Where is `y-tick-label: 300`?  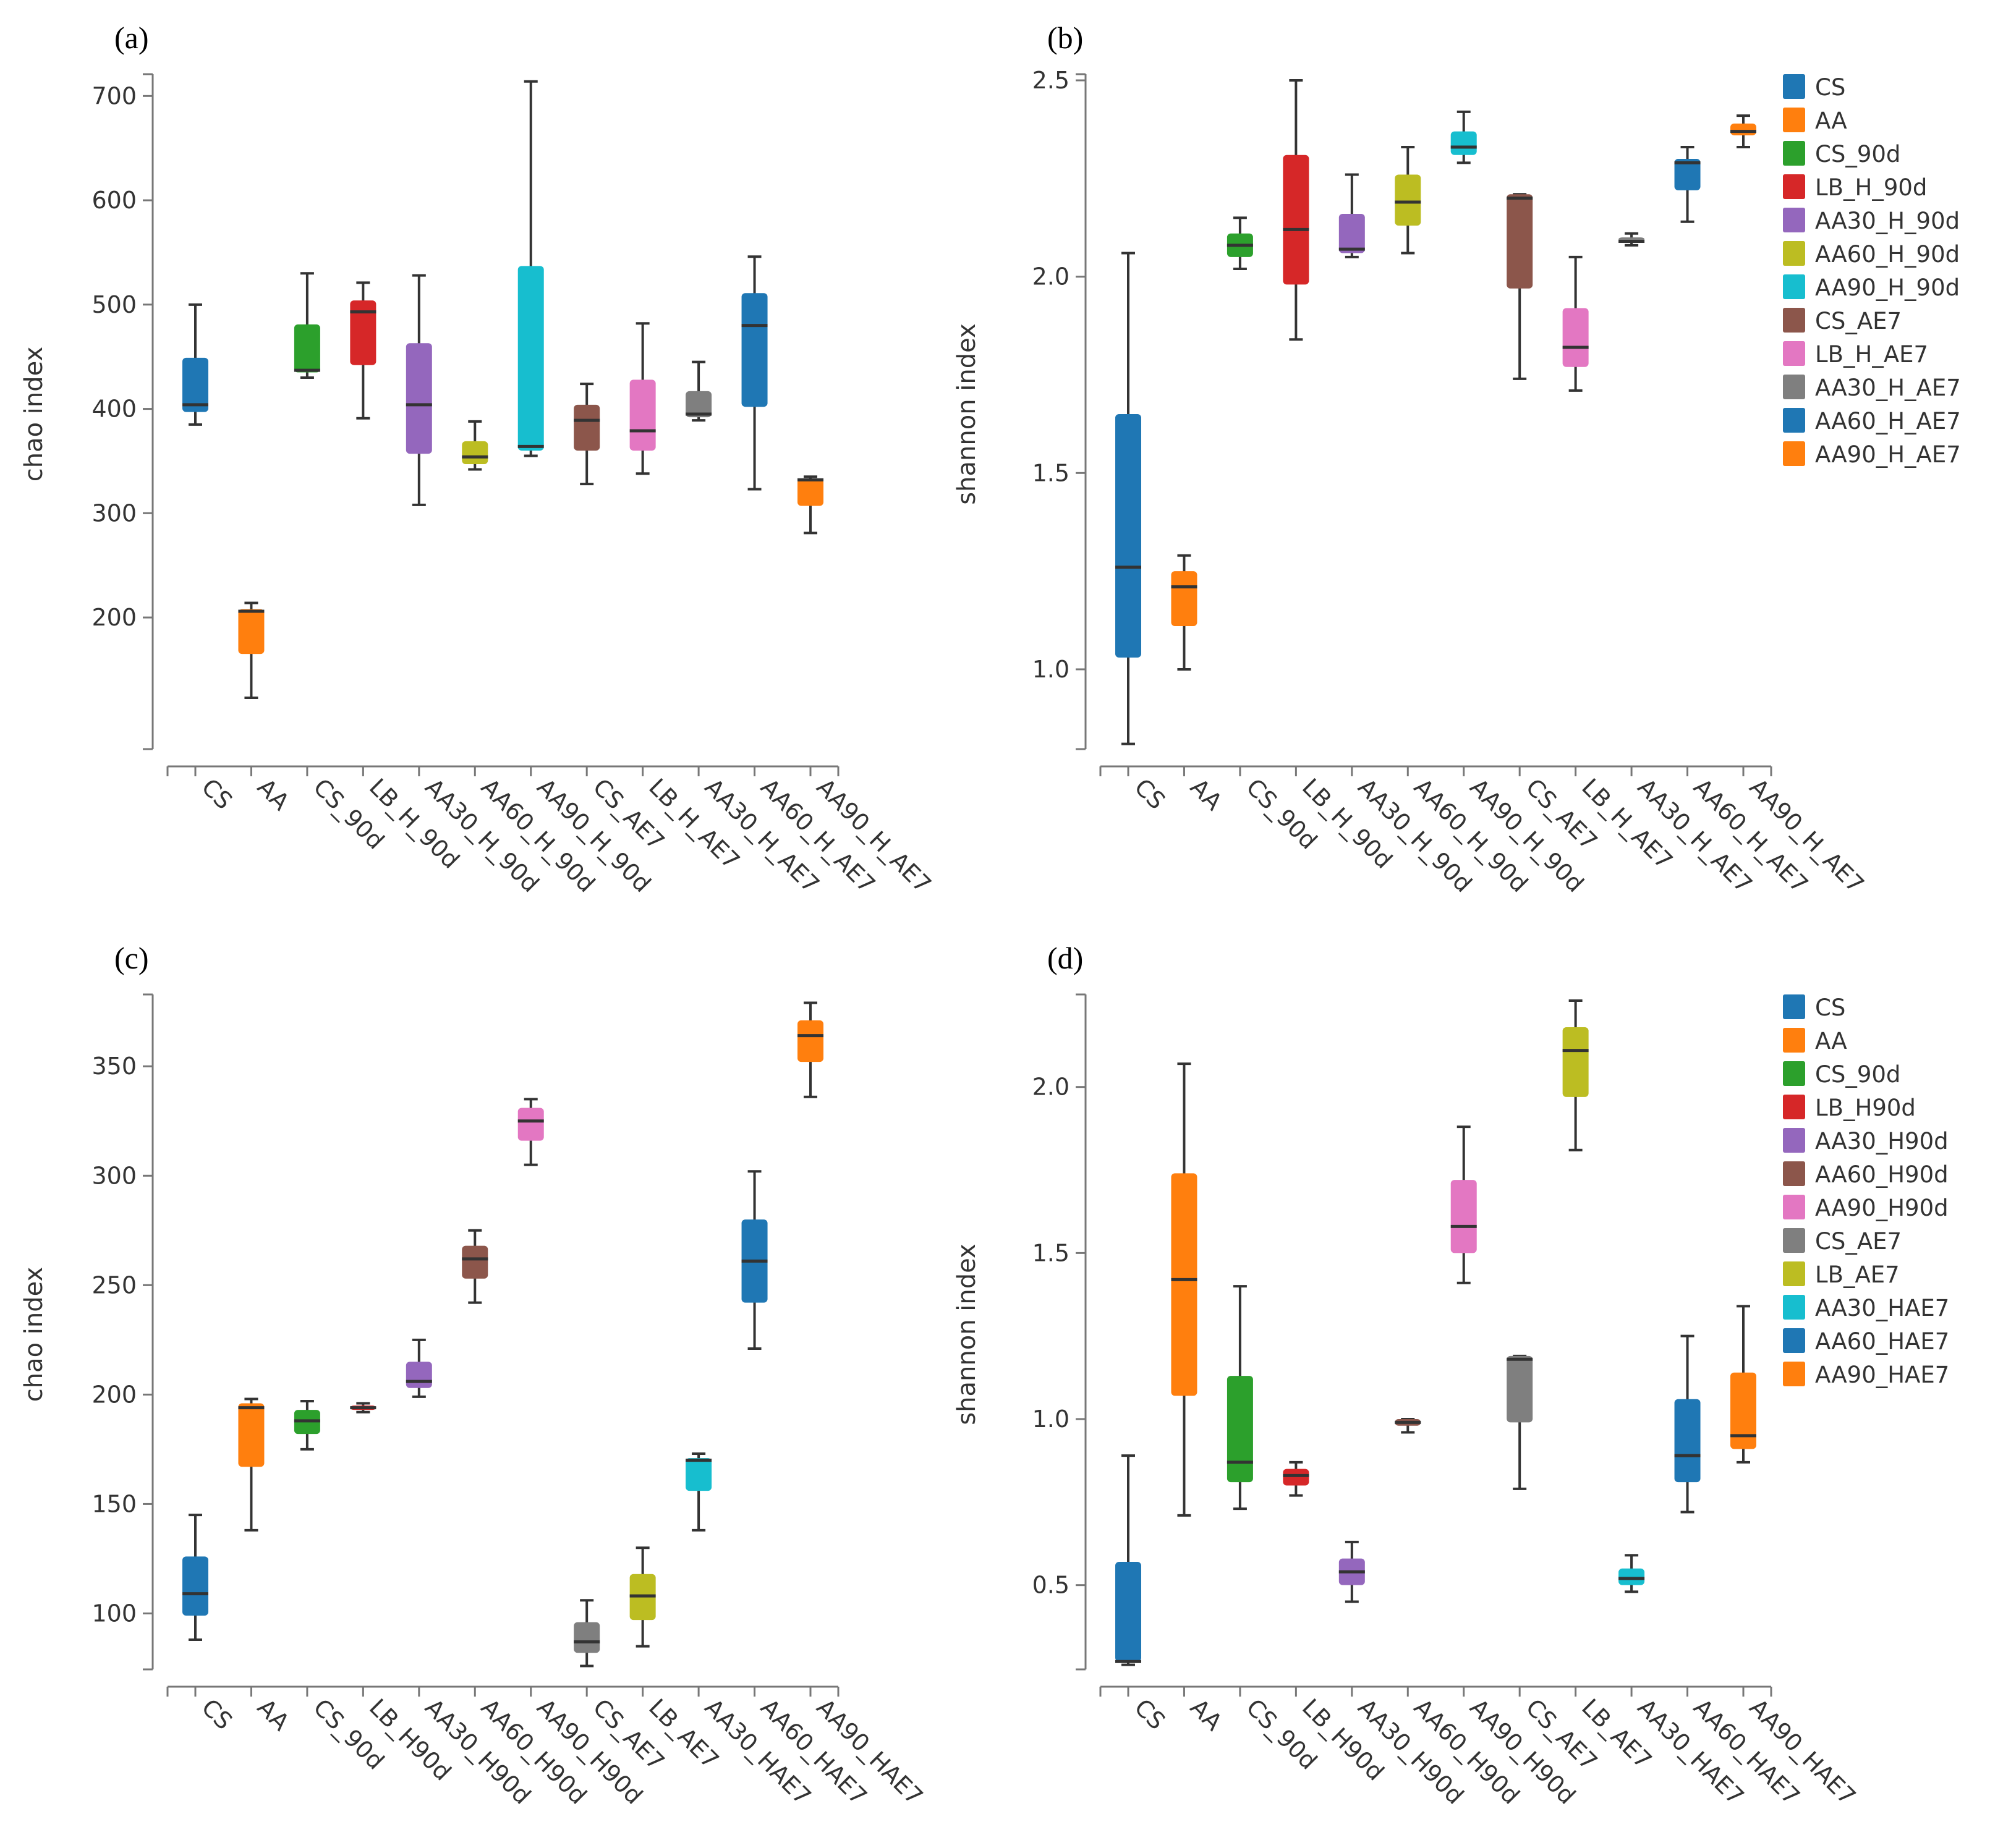 y-tick-label: 300 is located at coordinates (114, 1176).